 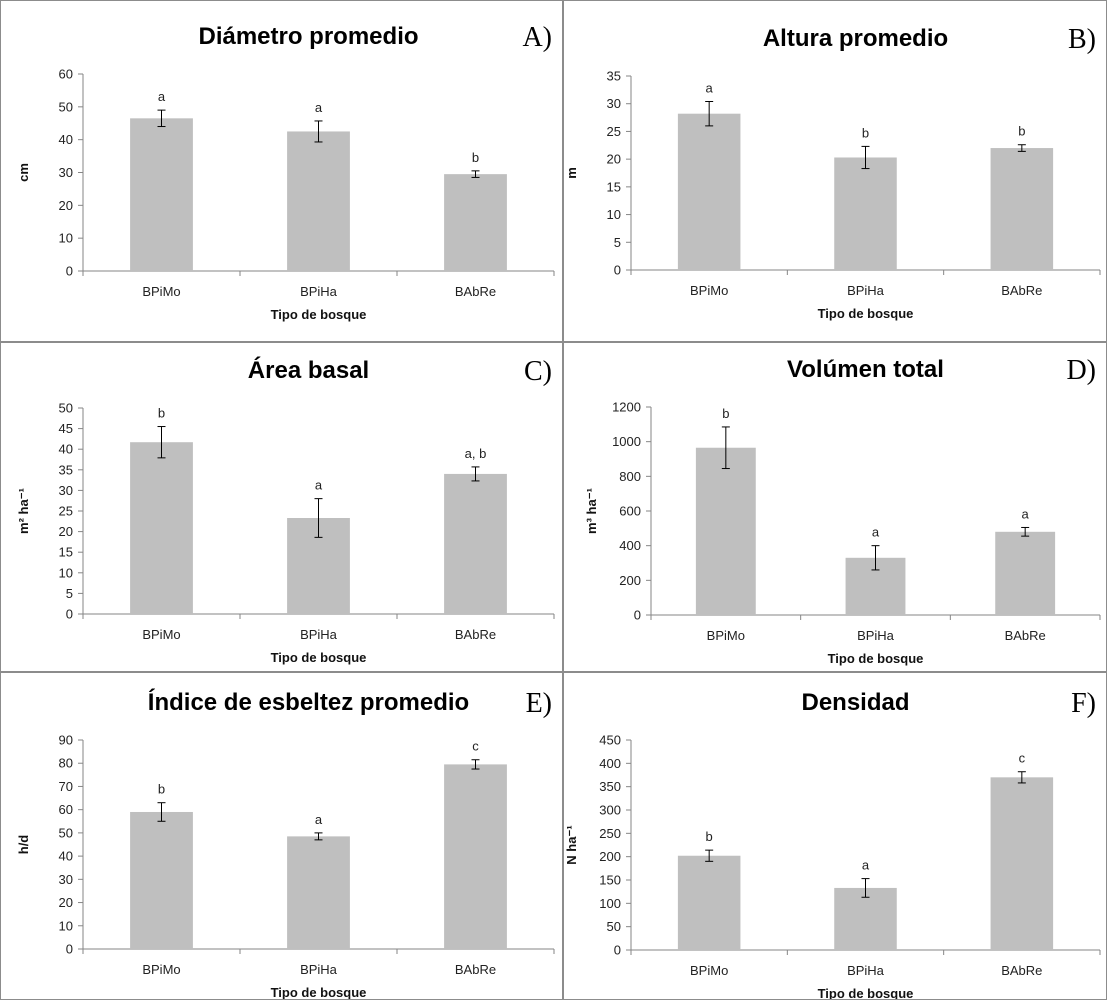 What do you see at coordinates (610, 740) in the screenshot?
I see `y-tick-label: 450` at bounding box center [610, 740].